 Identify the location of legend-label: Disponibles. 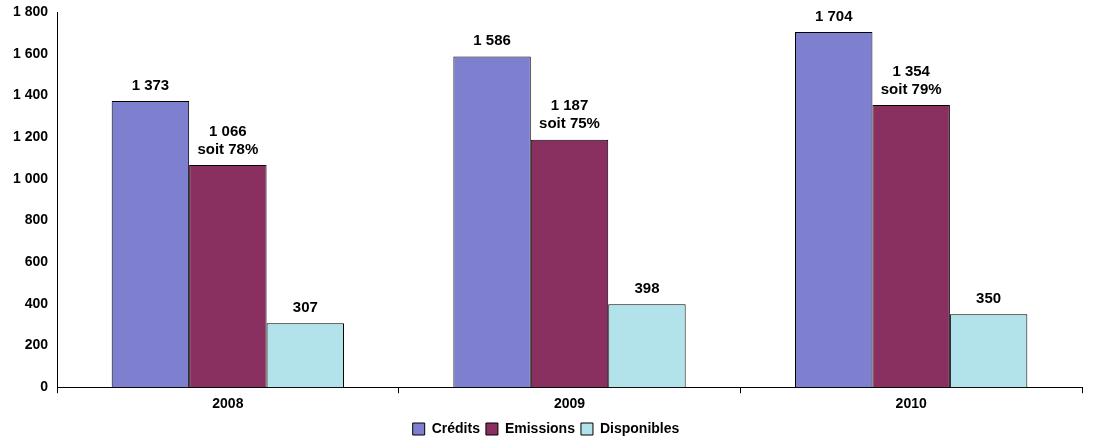
(639, 427).